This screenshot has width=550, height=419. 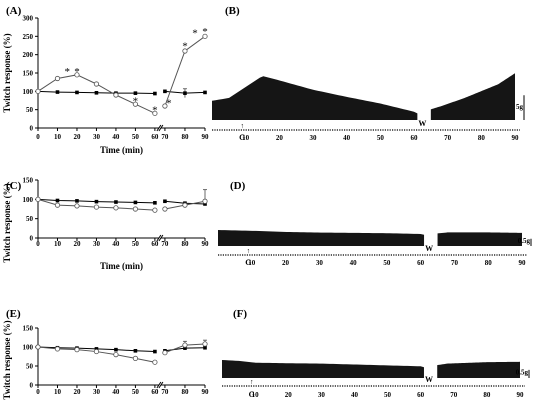 What do you see at coordinates (243, 126) in the screenshot?
I see `arrow-icon: ↑` at bounding box center [243, 126].